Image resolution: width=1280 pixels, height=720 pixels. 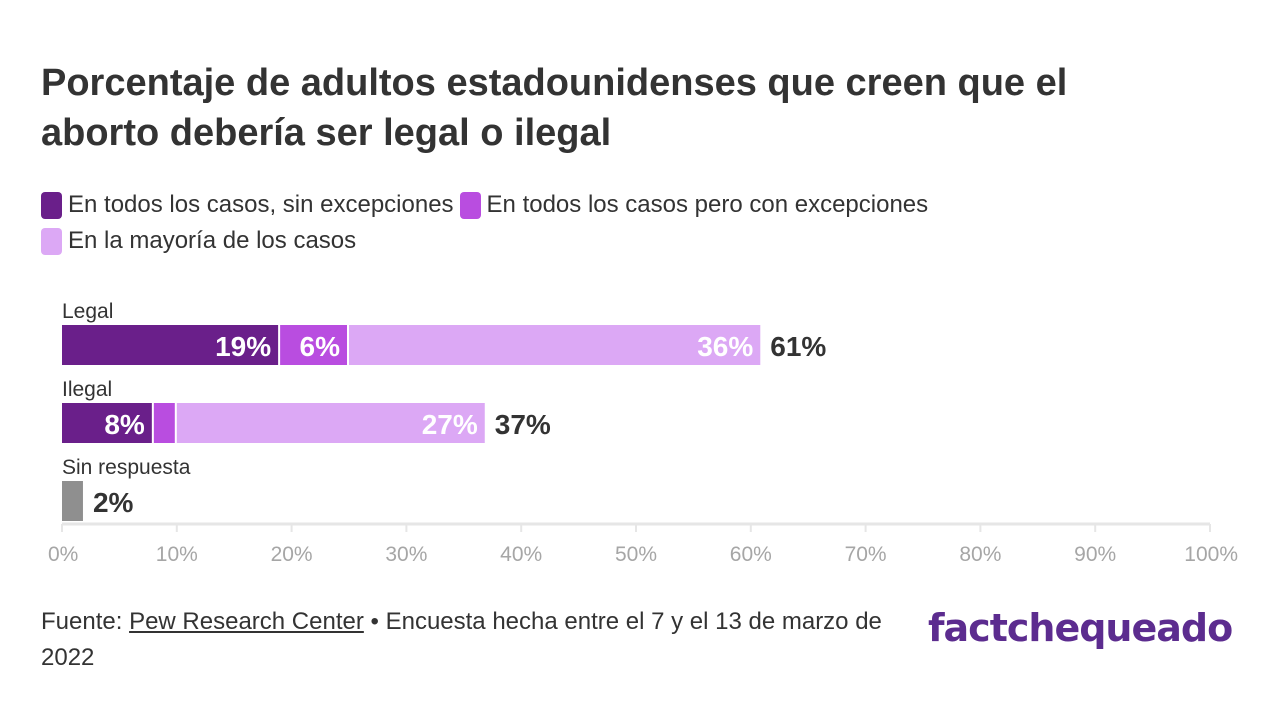 I want to click on x-tick-label: 30%, so click(x=406, y=554).